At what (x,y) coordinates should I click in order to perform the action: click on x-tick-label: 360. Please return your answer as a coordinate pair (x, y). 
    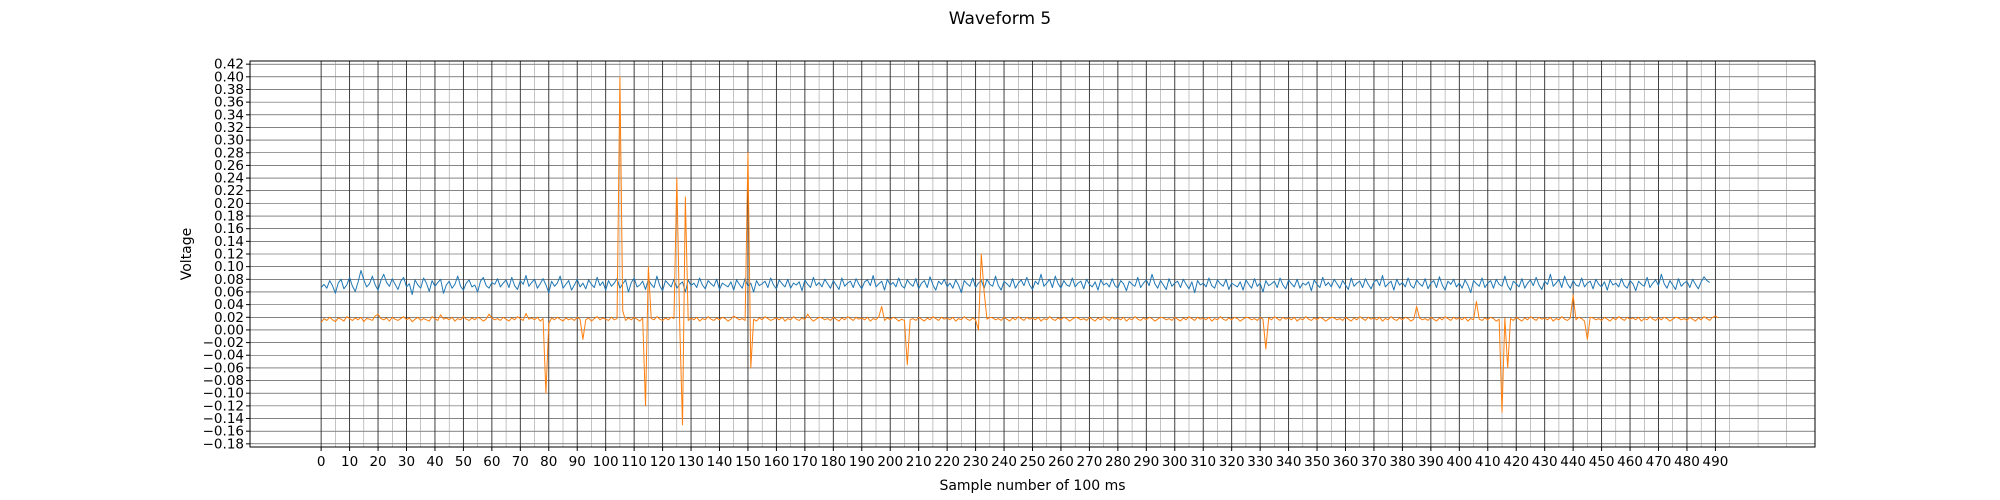
    Looking at the image, I should click on (1346, 462).